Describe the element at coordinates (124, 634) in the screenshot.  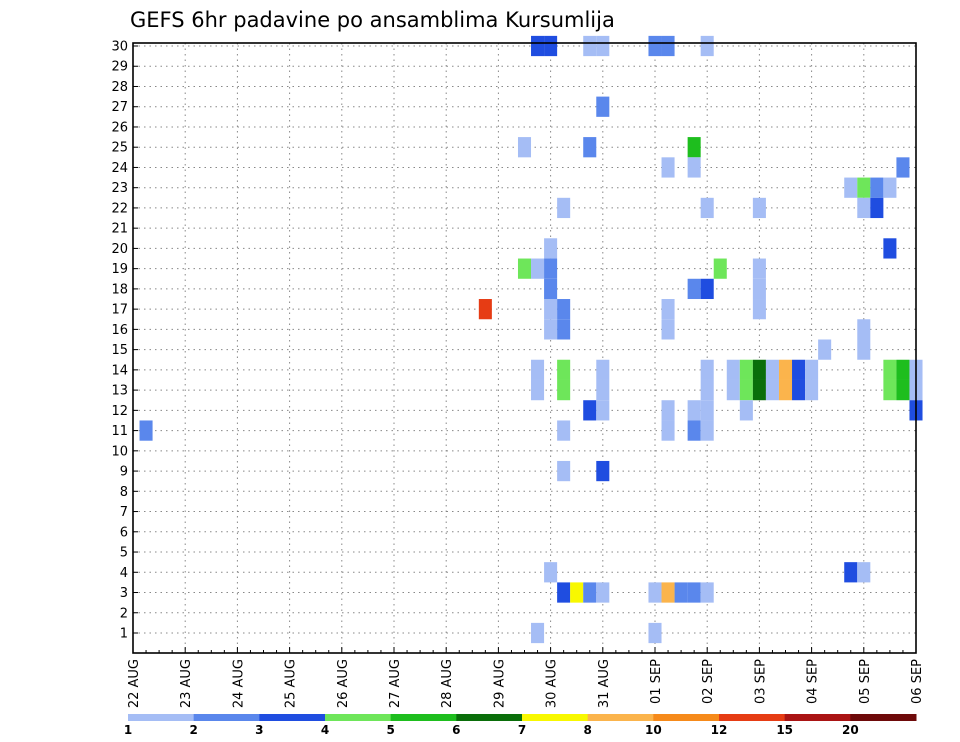
I see `y-tick-label: 1` at that location.